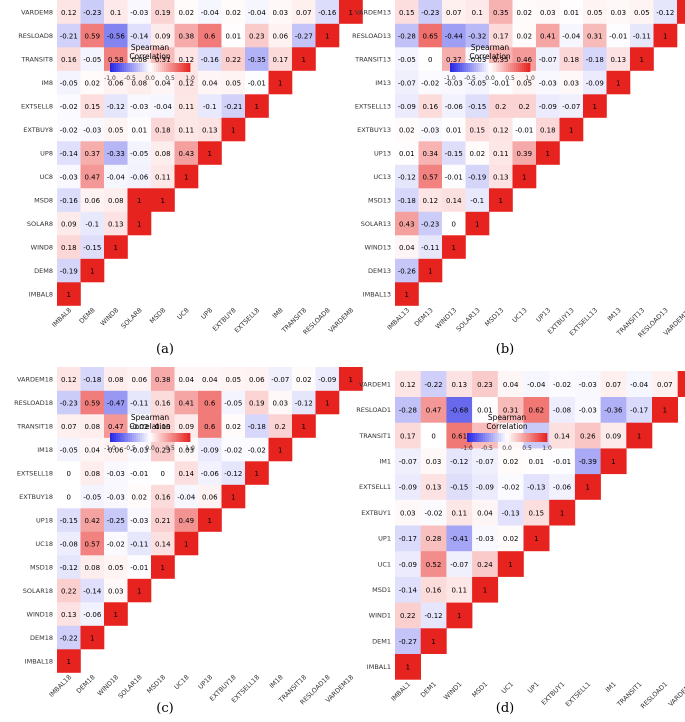 This screenshot has height=722, width=685. What do you see at coordinates (86, 684) in the screenshot?
I see `x-tick-label: DEM18` at bounding box center [86, 684].